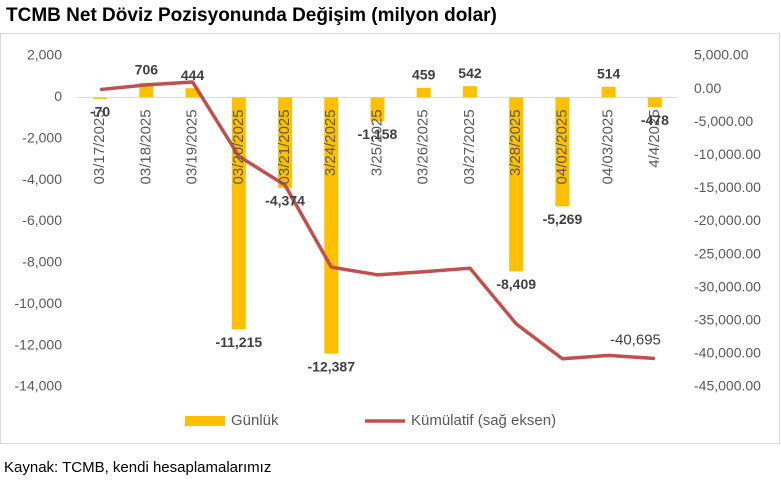 The width and height of the screenshot is (781, 489). I want to click on value-label: 542, so click(470, 73).